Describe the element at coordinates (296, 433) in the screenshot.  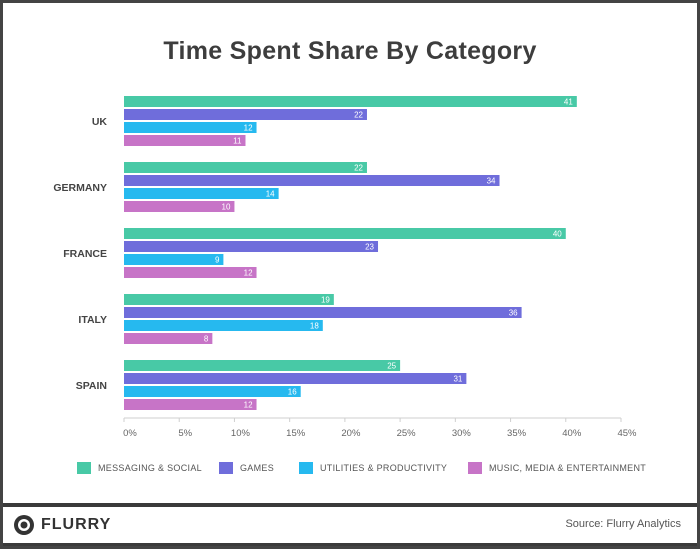
I see `x-tick-label: 15%` at that location.